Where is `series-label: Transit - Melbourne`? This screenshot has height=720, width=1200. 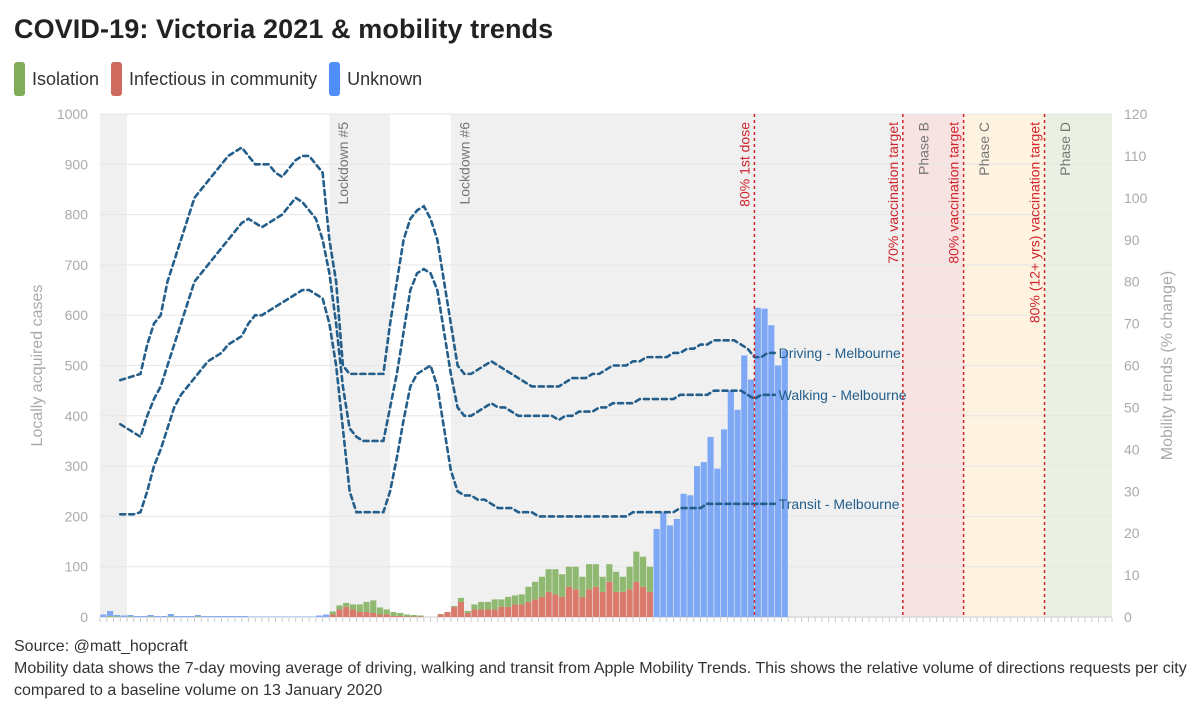
series-label: Transit - Melbourne is located at coordinates (839, 504).